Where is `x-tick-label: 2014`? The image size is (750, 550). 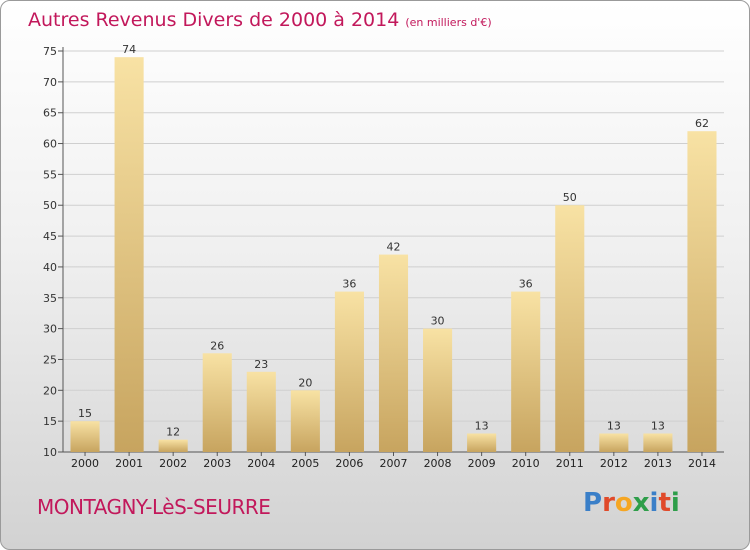
x-tick-label: 2014 is located at coordinates (702, 463).